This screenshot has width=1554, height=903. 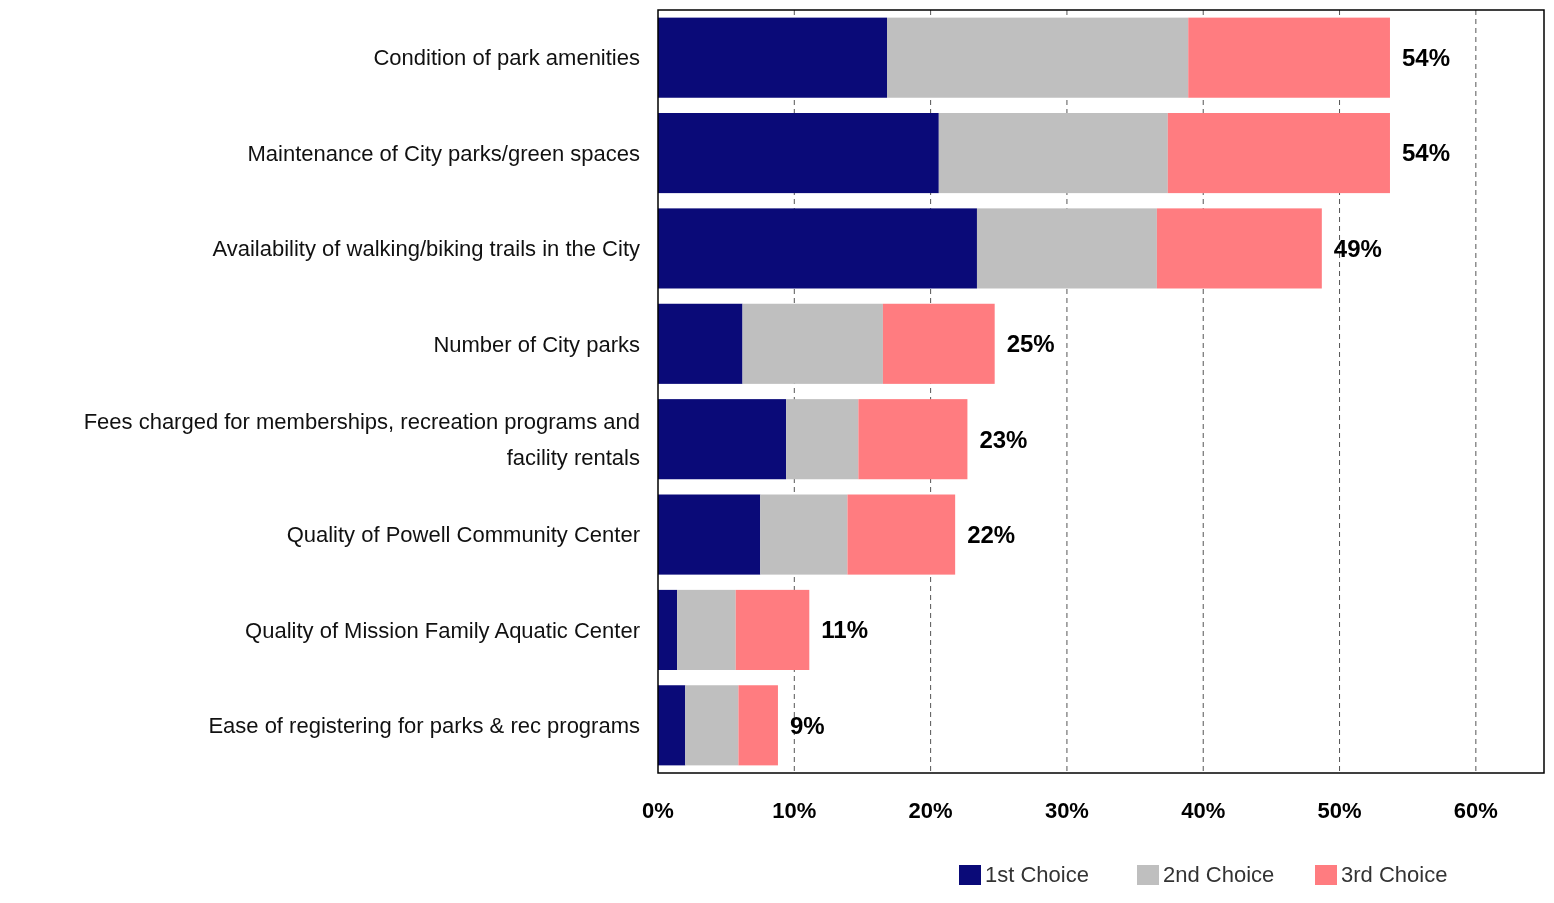 I want to click on y-tick-label: Availability of walking/biking trails in the City, so click(x=426, y=249).